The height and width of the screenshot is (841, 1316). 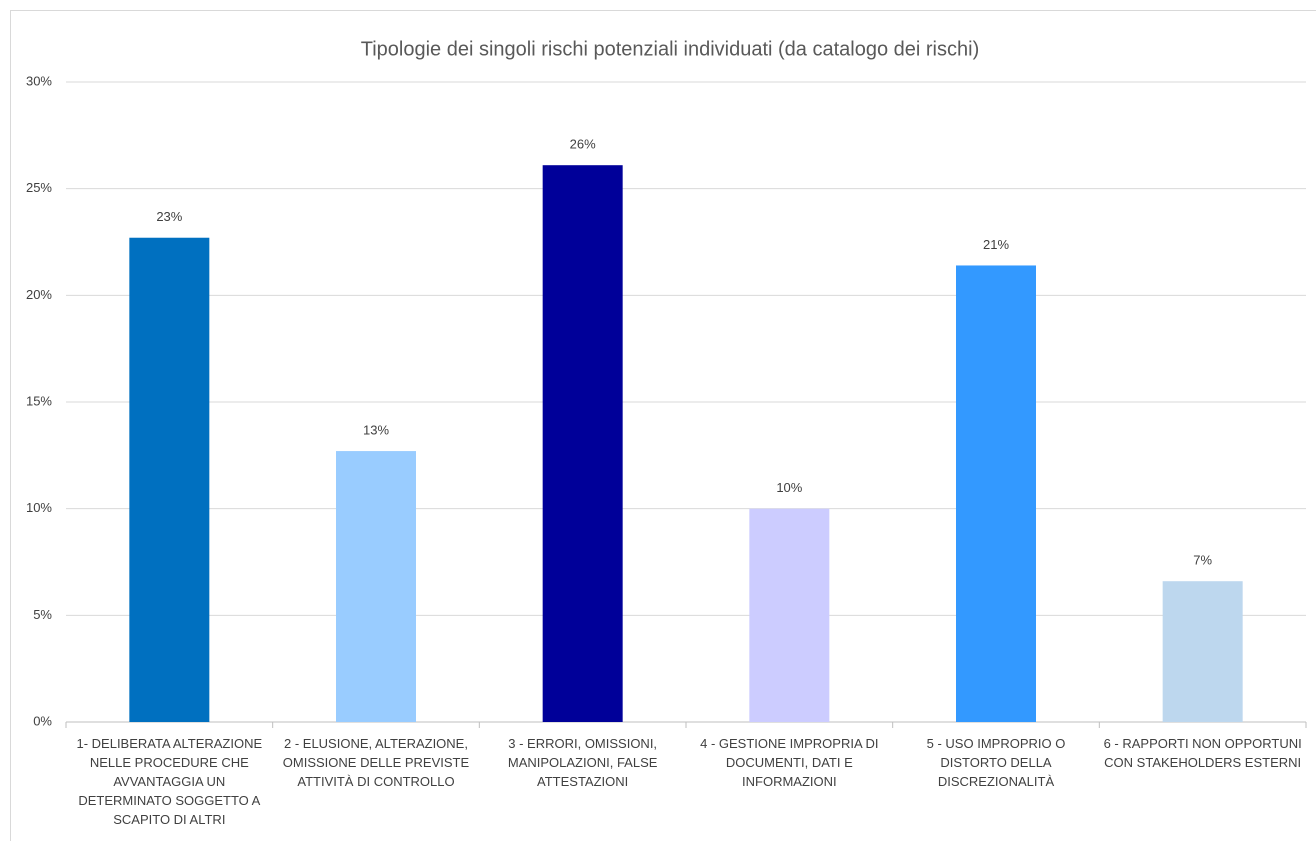 I want to click on data-label: 7%, so click(x=1202, y=560).